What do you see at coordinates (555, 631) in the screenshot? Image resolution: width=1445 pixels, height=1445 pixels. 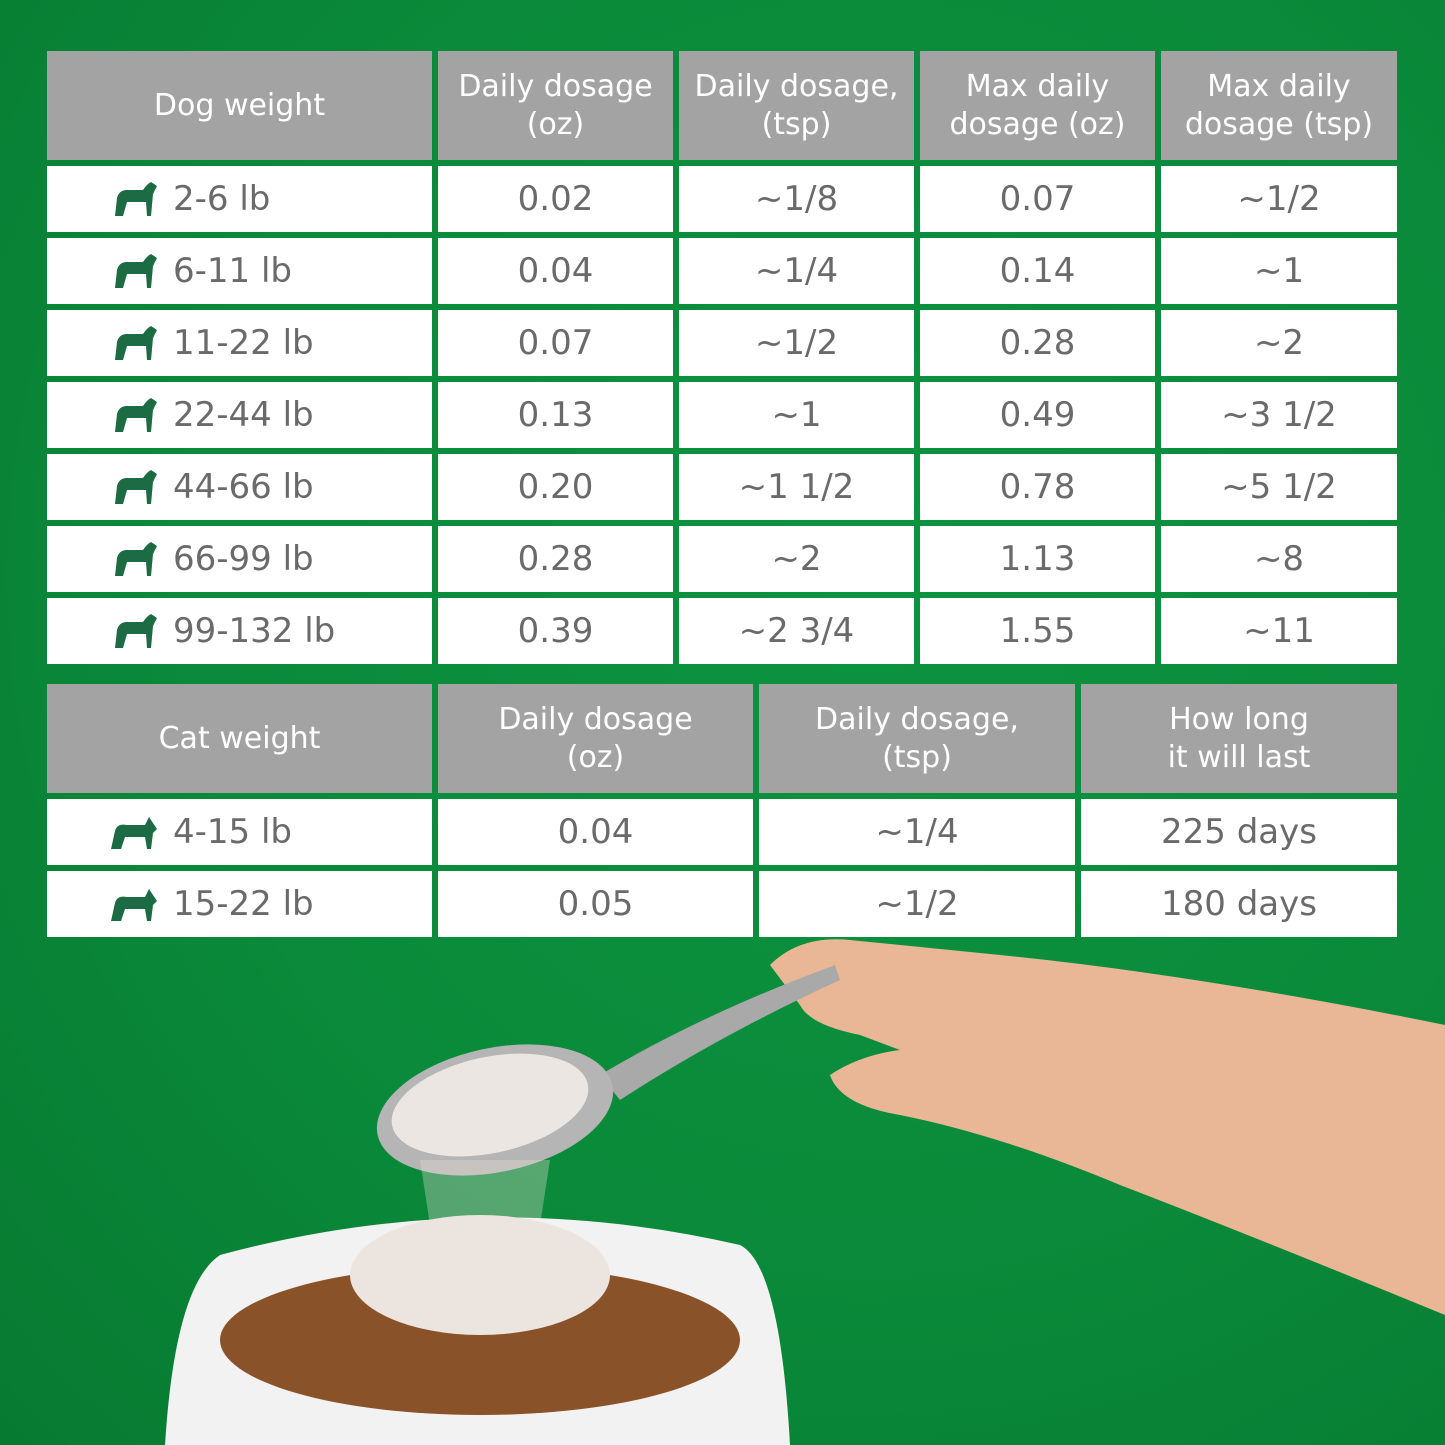 I see `daily-oz-cell: 0.39` at bounding box center [555, 631].